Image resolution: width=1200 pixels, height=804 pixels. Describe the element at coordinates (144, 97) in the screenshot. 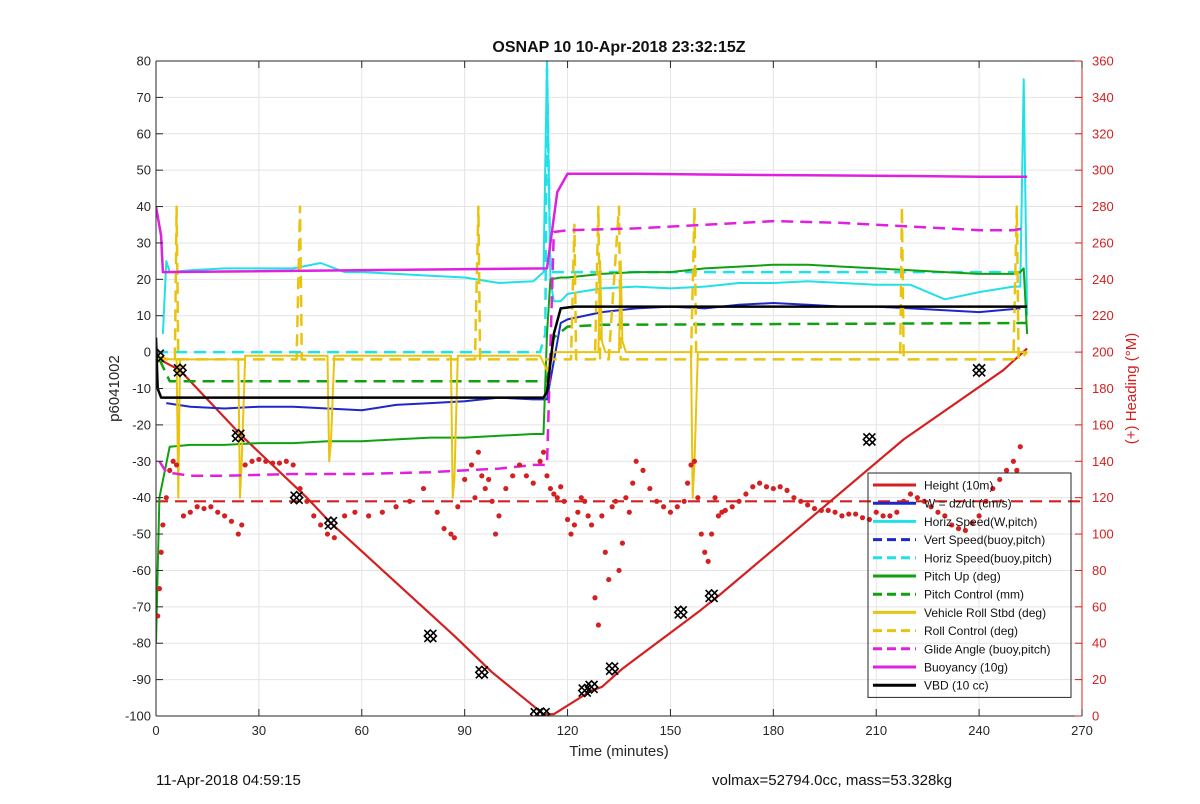

I see `y-tick-label: 70` at that location.